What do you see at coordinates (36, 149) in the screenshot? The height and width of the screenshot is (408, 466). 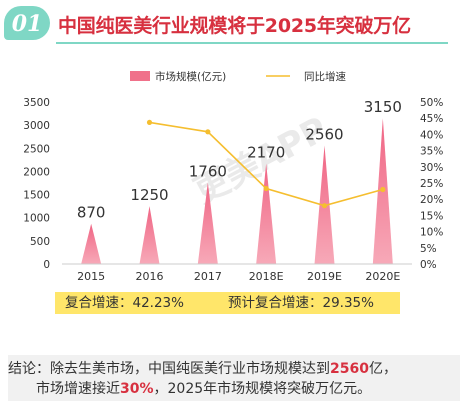 I see `left-tick-label: 2500` at bounding box center [36, 149].